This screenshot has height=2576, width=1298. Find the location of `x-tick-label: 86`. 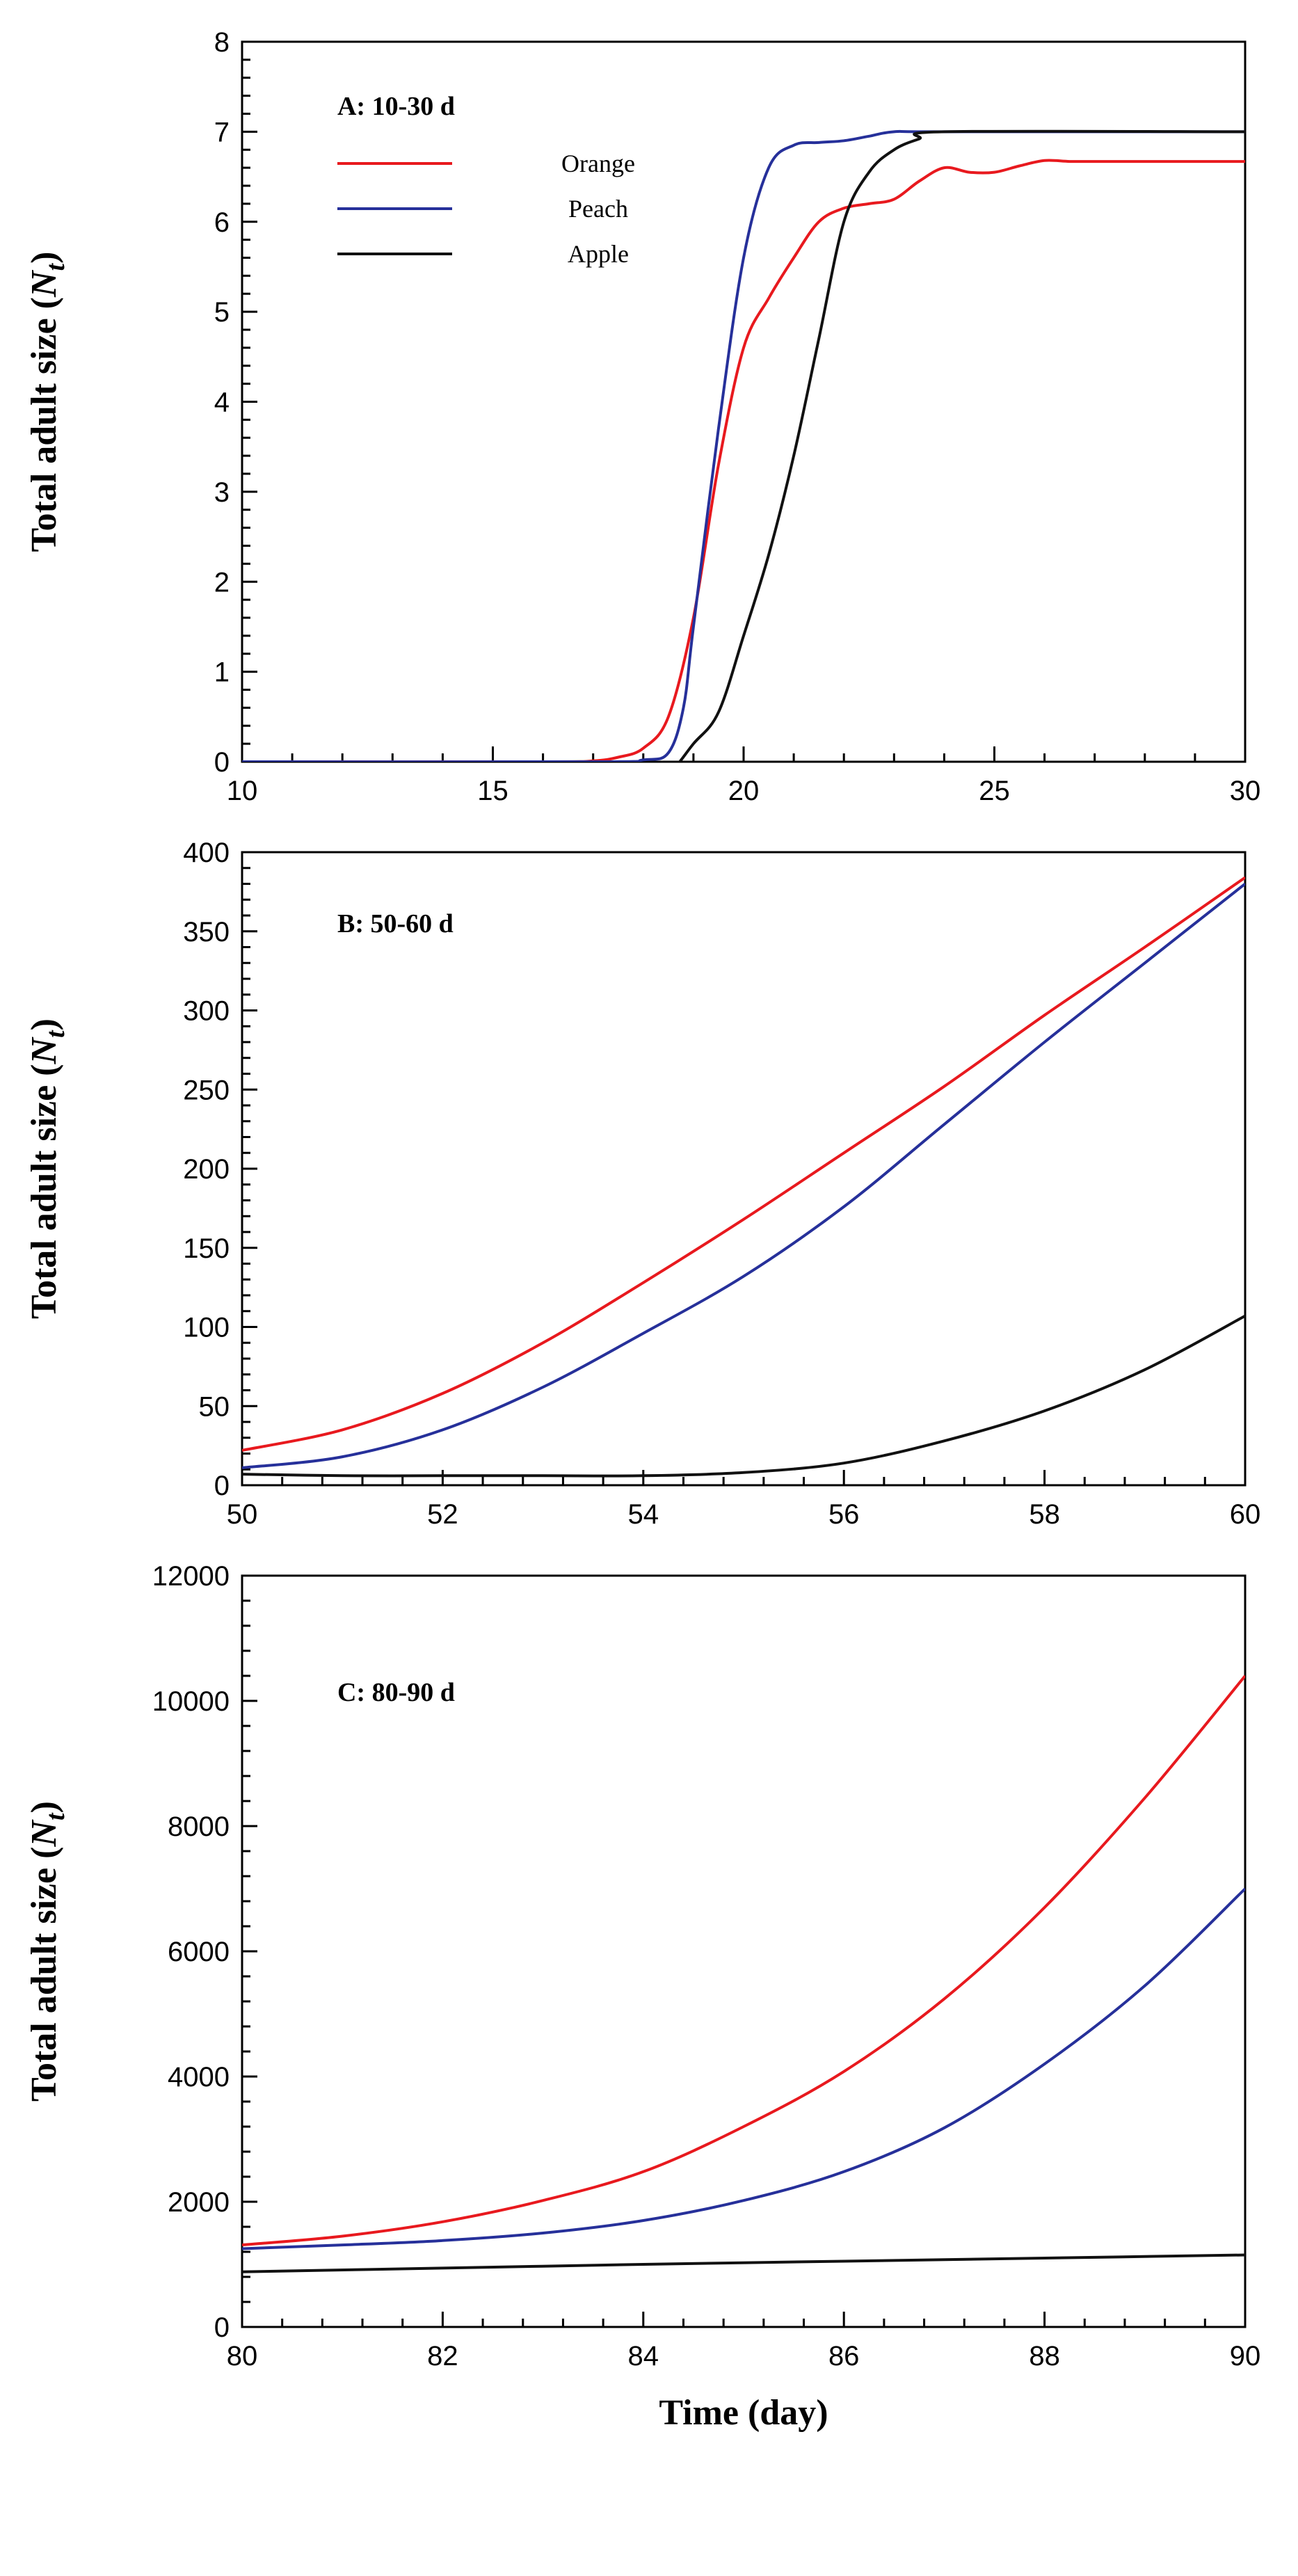

x-tick-label: 86 is located at coordinates (844, 2356).